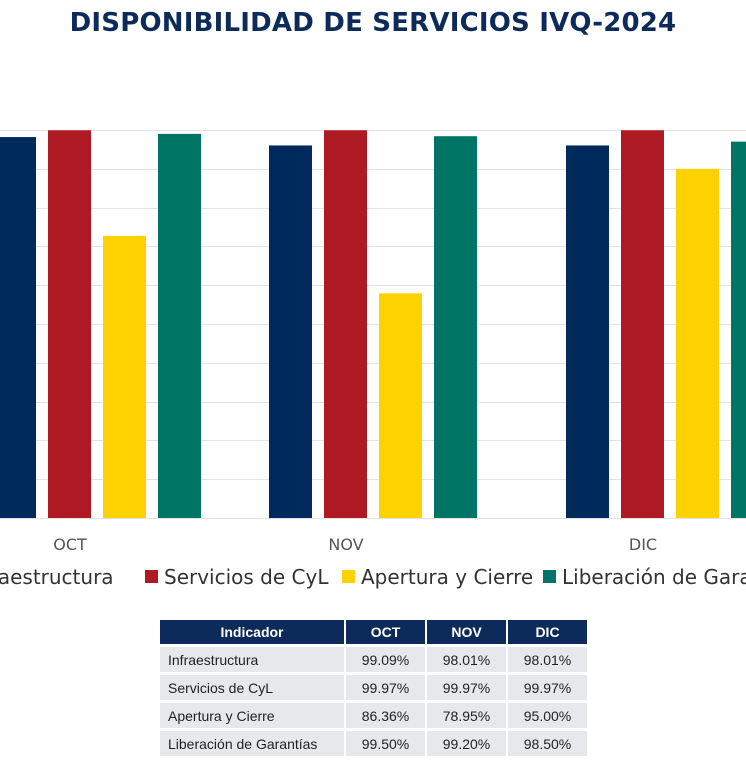 The image size is (746, 770). What do you see at coordinates (547, 632) in the screenshot?
I see `header-dic: DIC` at bounding box center [547, 632].